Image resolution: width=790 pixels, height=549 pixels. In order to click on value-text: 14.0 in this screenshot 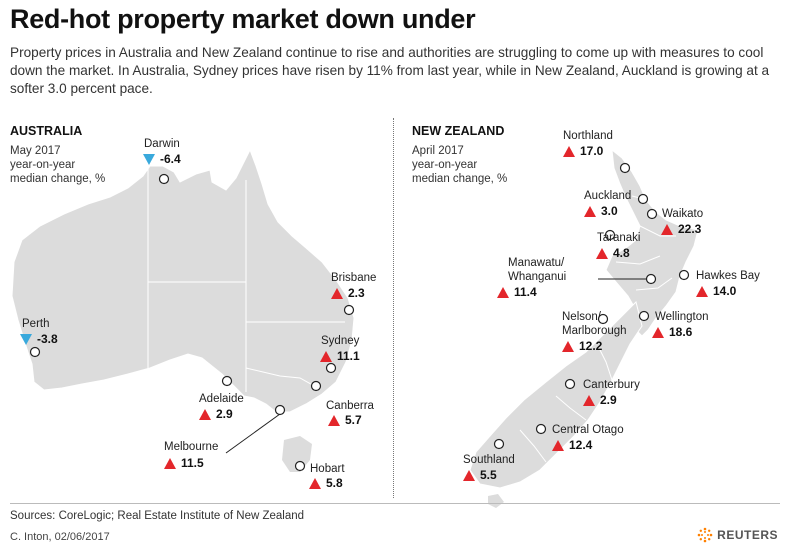, I will do `click(725, 291)`.